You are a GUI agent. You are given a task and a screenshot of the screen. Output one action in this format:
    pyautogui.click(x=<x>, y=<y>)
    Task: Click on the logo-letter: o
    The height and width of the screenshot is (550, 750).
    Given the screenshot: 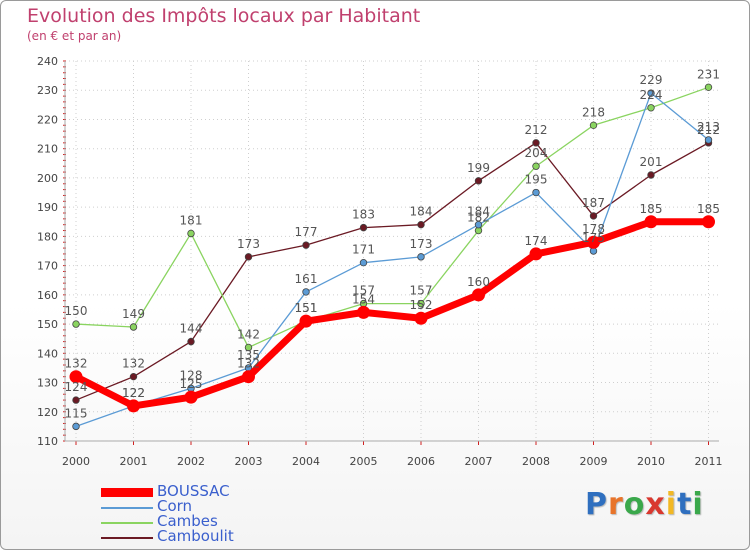 What is the action you would take?
    pyautogui.click(x=634, y=504)
    